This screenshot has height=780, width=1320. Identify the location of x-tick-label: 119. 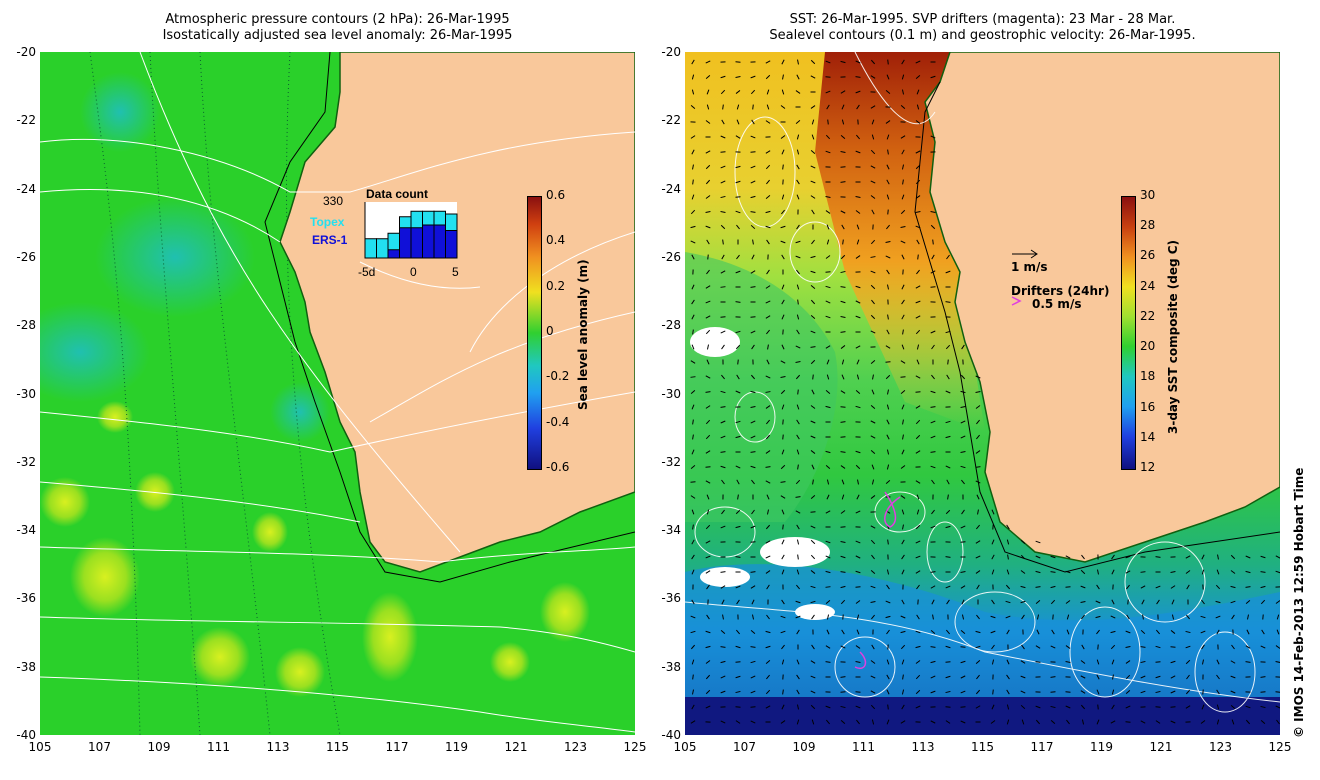
(1101, 747).